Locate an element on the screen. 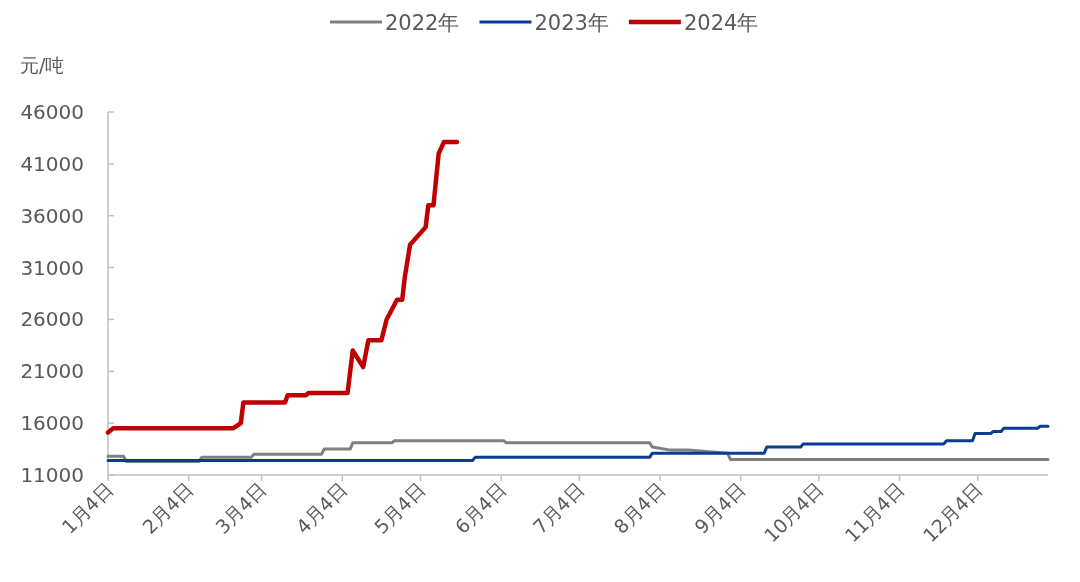 This screenshot has height=582, width=1080. y-axis-title: 元/吨 is located at coordinates (42, 65).